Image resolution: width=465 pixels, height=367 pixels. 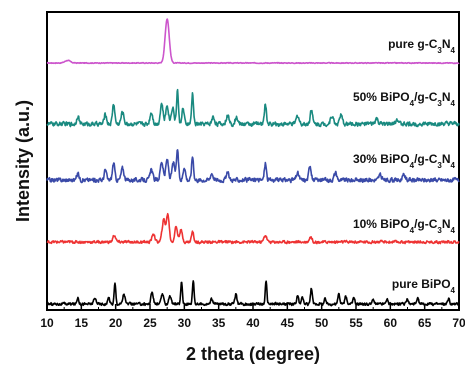 What do you see at coordinates (116, 323) in the screenshot?
I see `x-tick-label-20: 20` at bounding box center [116, 323].